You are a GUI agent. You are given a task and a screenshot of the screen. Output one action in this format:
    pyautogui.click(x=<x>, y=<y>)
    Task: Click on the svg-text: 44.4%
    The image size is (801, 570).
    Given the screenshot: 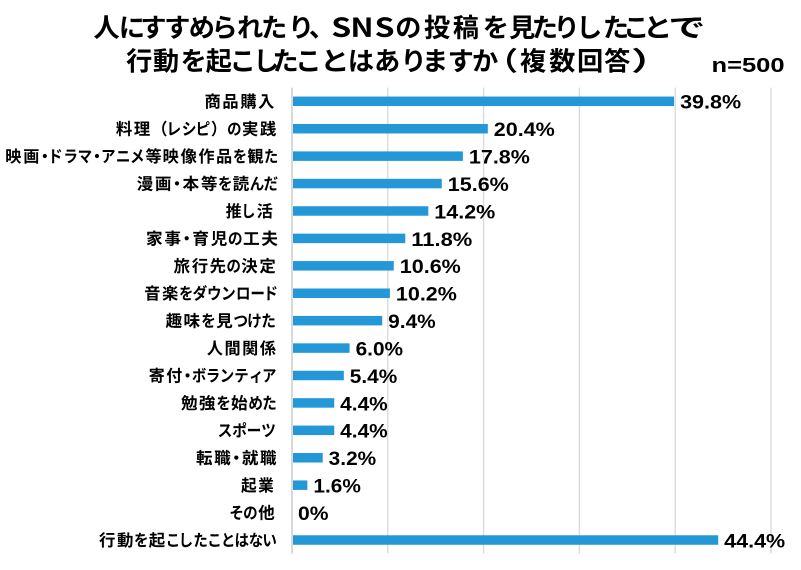 What is the action you would take?
    pyautogui.click(x=754, y=541)
    